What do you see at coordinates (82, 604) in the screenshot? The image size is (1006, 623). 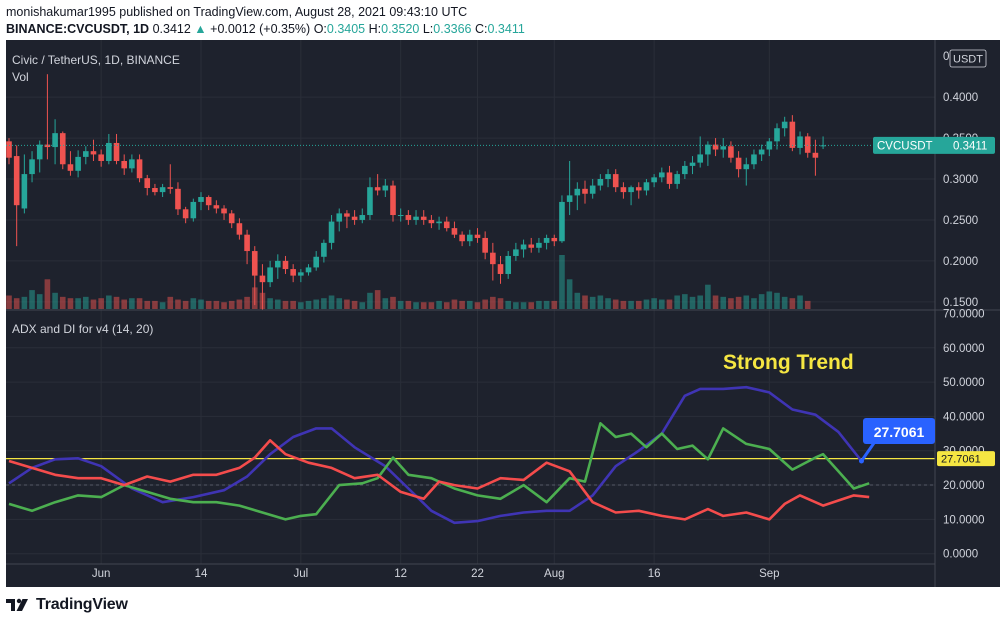 I see `tradingview-brand: TradingView` at bounding box center [82, 604].